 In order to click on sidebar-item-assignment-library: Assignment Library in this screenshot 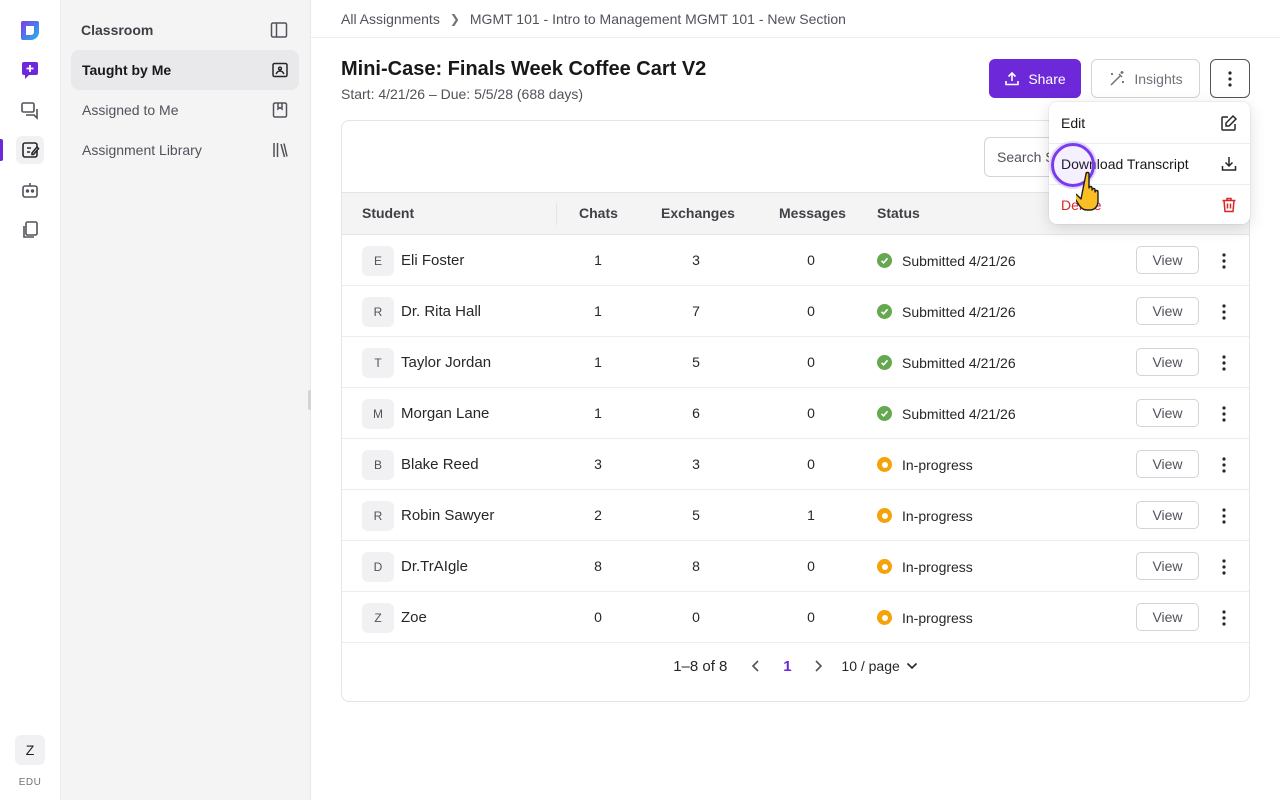, I will do `click(185, 150)`.